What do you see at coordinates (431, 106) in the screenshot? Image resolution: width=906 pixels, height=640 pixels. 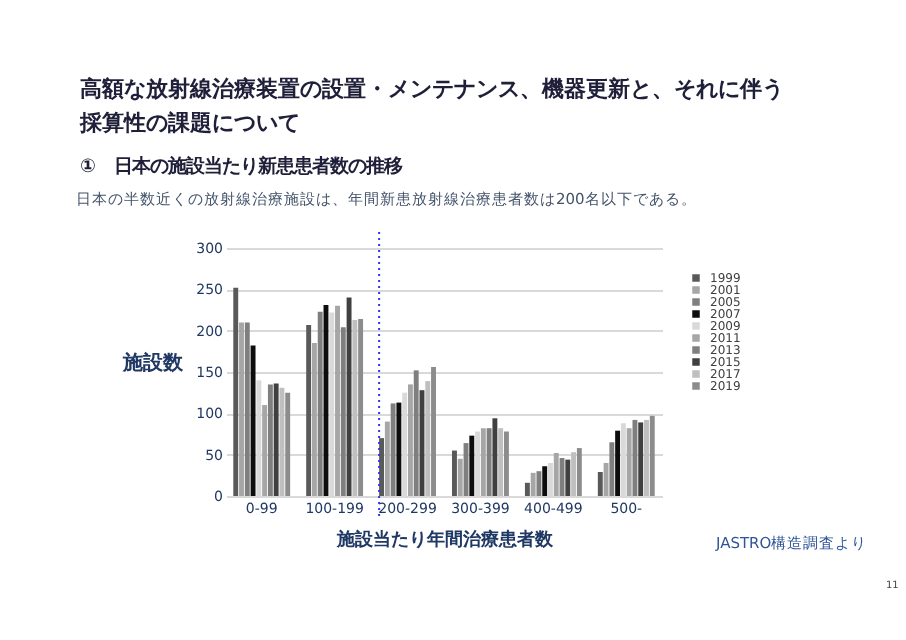 I see `chart-title: 高額な放射線治療装置の設置・メンテナンス、機器更新と、それに伴う採算性の課題について` at bounding box center [431, 106].